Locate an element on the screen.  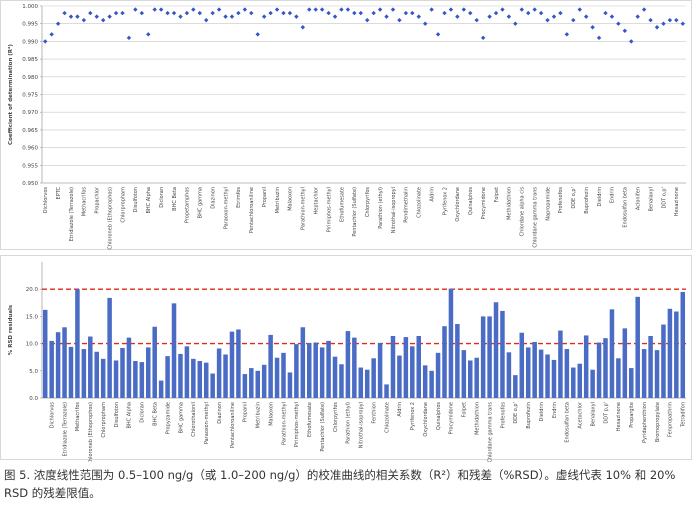
x-tick-label: Tetradifon is located at coordinates (684, 415).